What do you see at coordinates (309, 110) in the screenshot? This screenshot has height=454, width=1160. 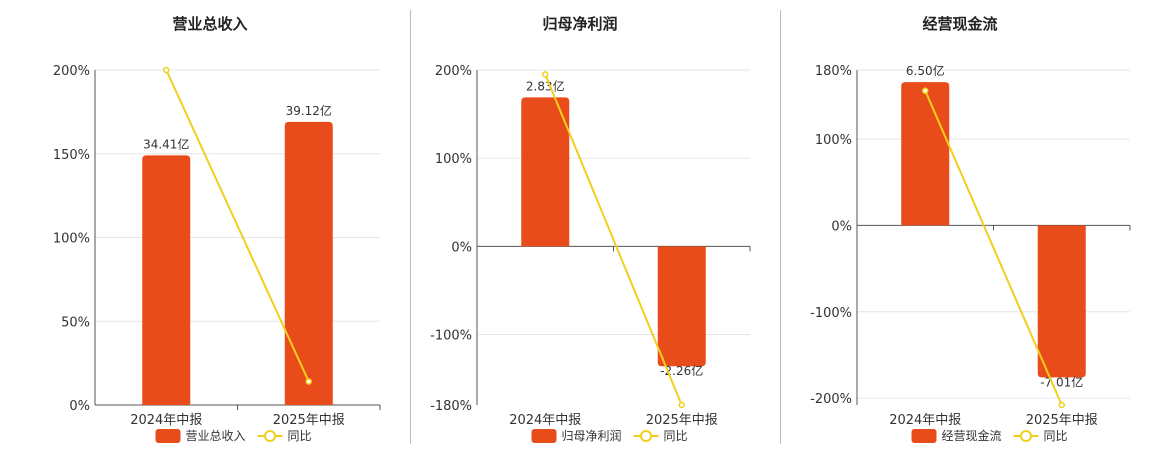 I see `bar-data-label: 39.12亿` at bounding box center [309, 110].